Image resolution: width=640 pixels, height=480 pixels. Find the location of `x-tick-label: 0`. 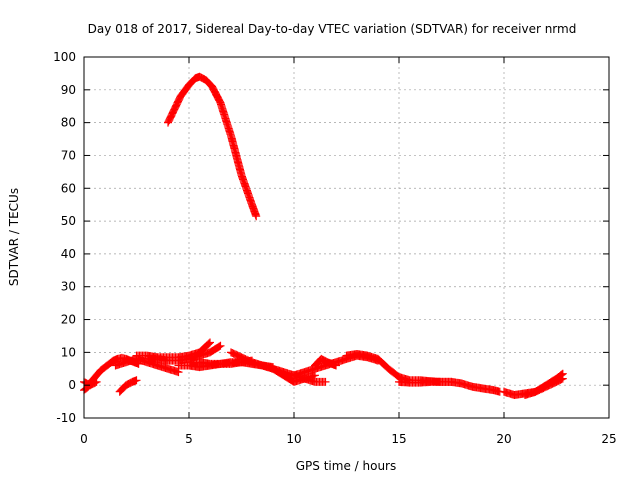

x-tick-label: 0 is located at coordinates (84, 439).